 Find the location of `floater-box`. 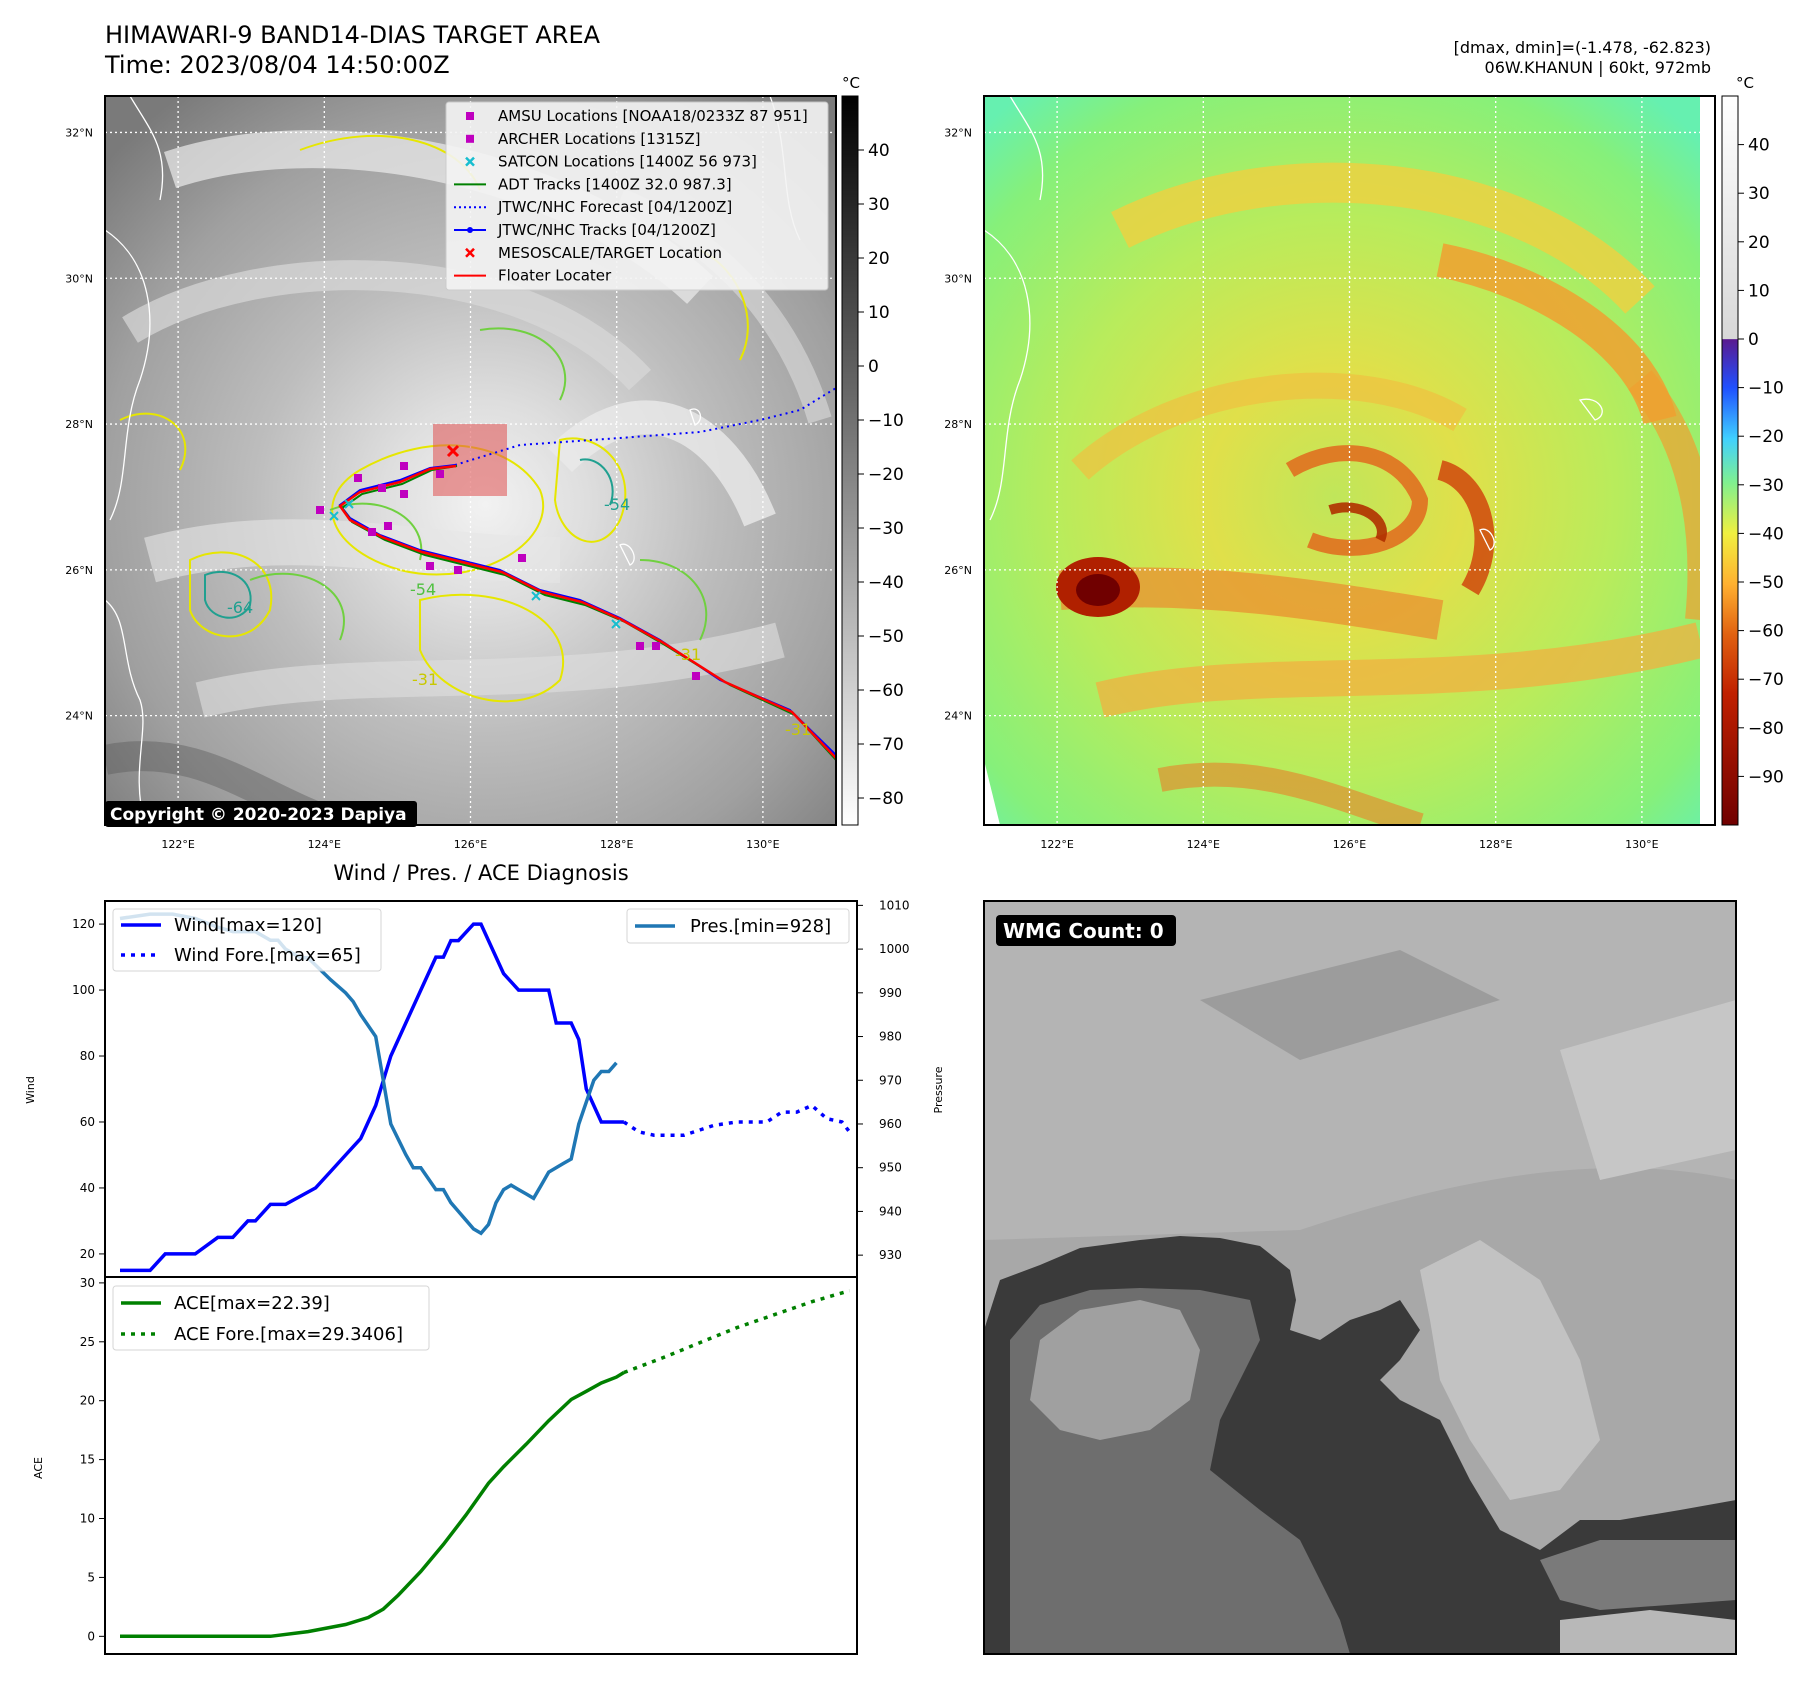

floater-box is located at coordinates (470, 460).